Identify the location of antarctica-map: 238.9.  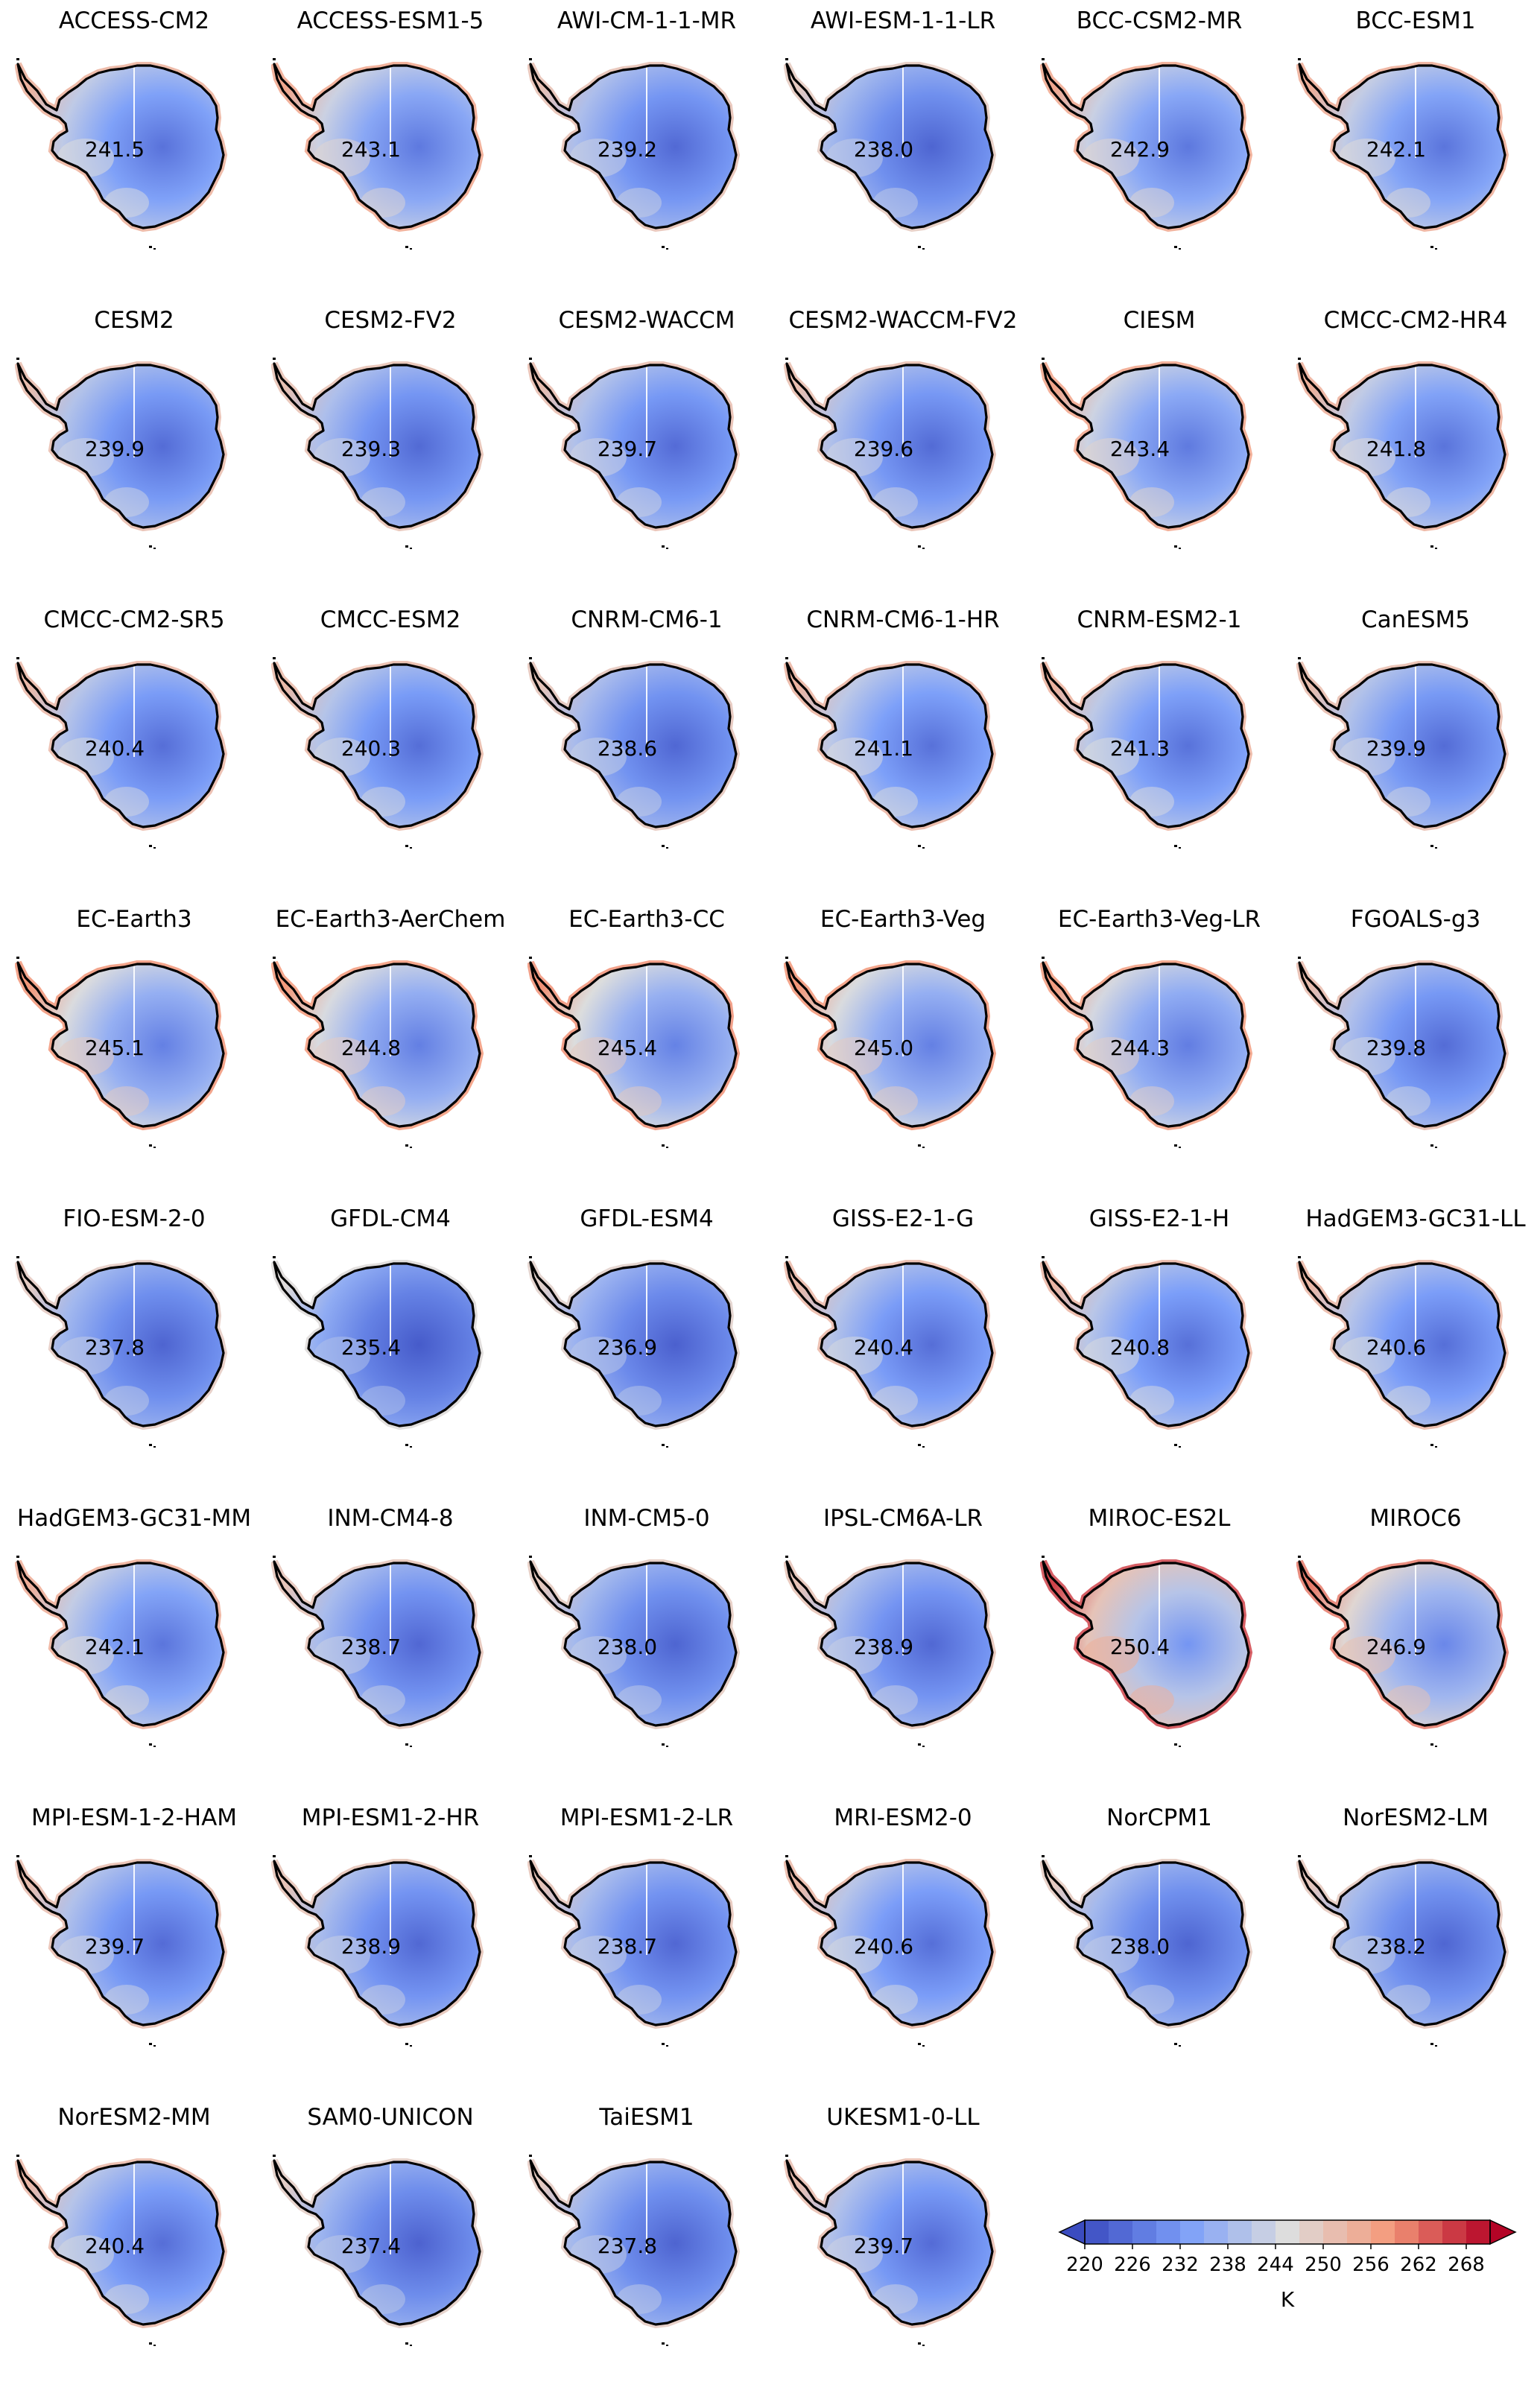
(890, 1651).